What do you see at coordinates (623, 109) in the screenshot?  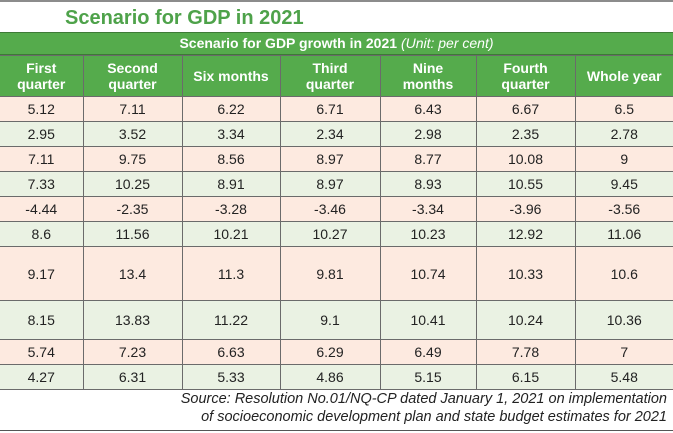 I see `table-cell: 6.5` at bounding box center [623, 109].